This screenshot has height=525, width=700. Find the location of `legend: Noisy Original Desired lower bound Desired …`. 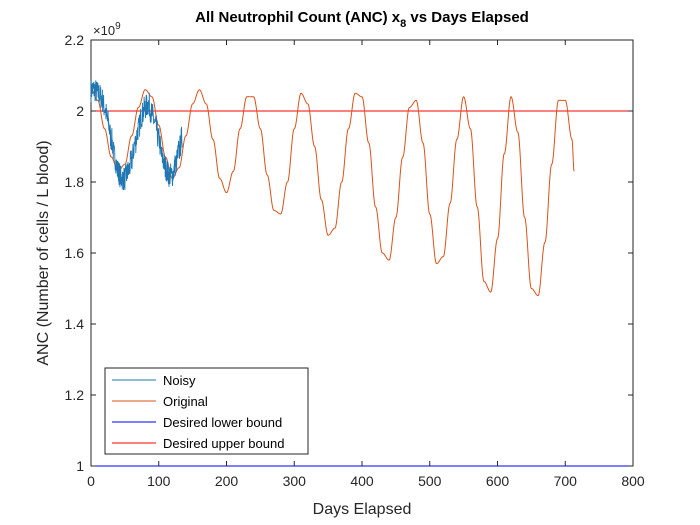

legend: Noisy Original Desired lower bound Desired … is located at coordinates (206, 411).